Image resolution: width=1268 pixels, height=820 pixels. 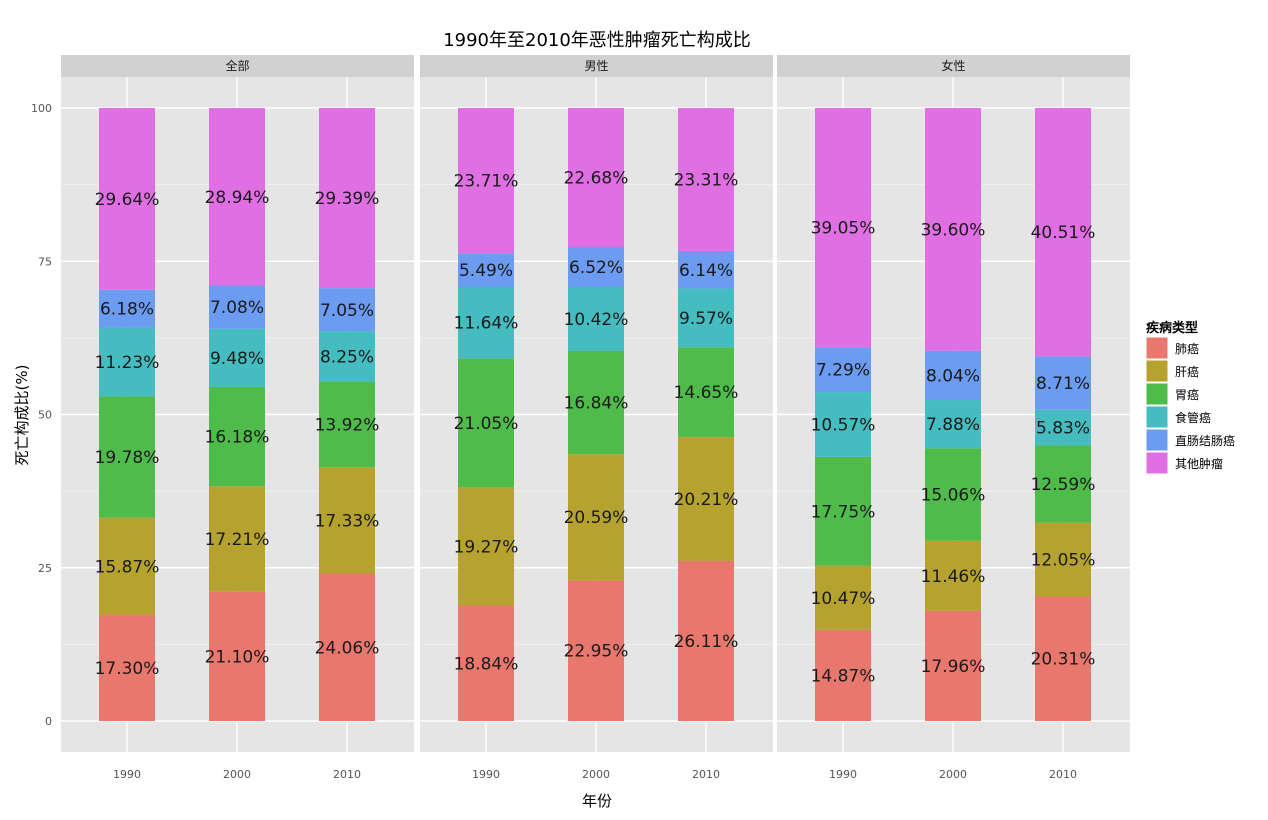 I want to click on bar-label: 14.87%, so click(x=843, y=676).